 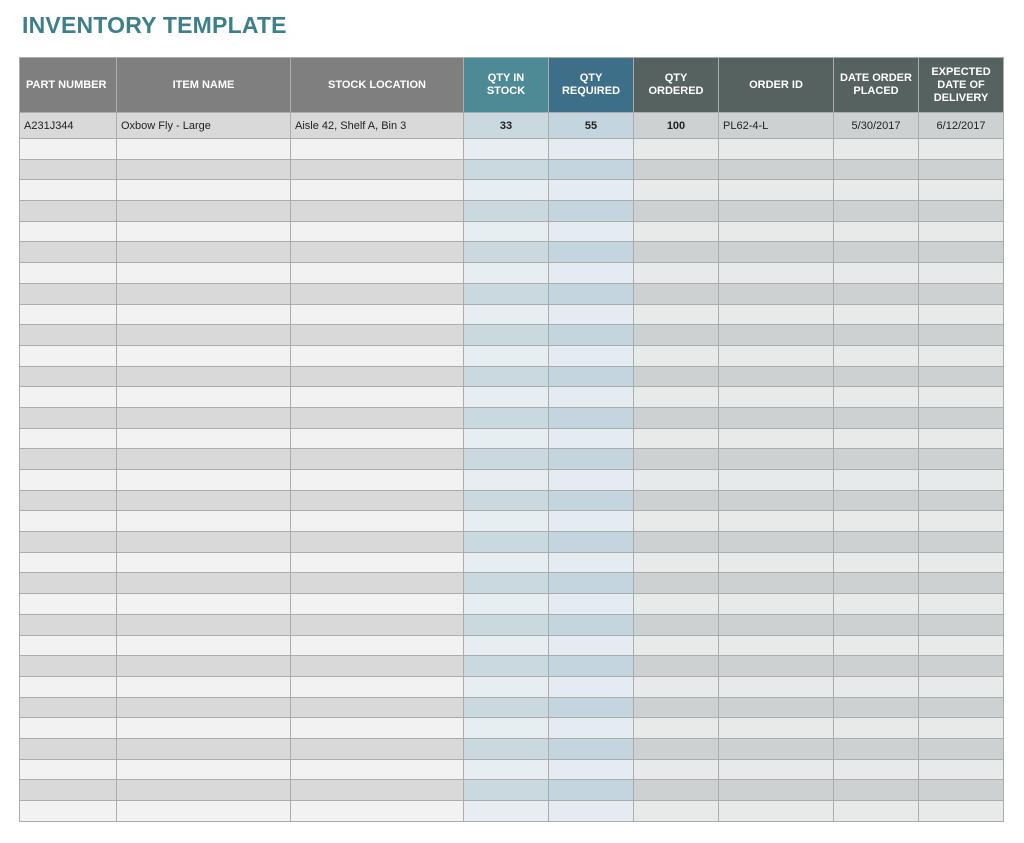 I want to click on header-qty-in-stock: QTY IN STOCK, so click(x=506, y=85).